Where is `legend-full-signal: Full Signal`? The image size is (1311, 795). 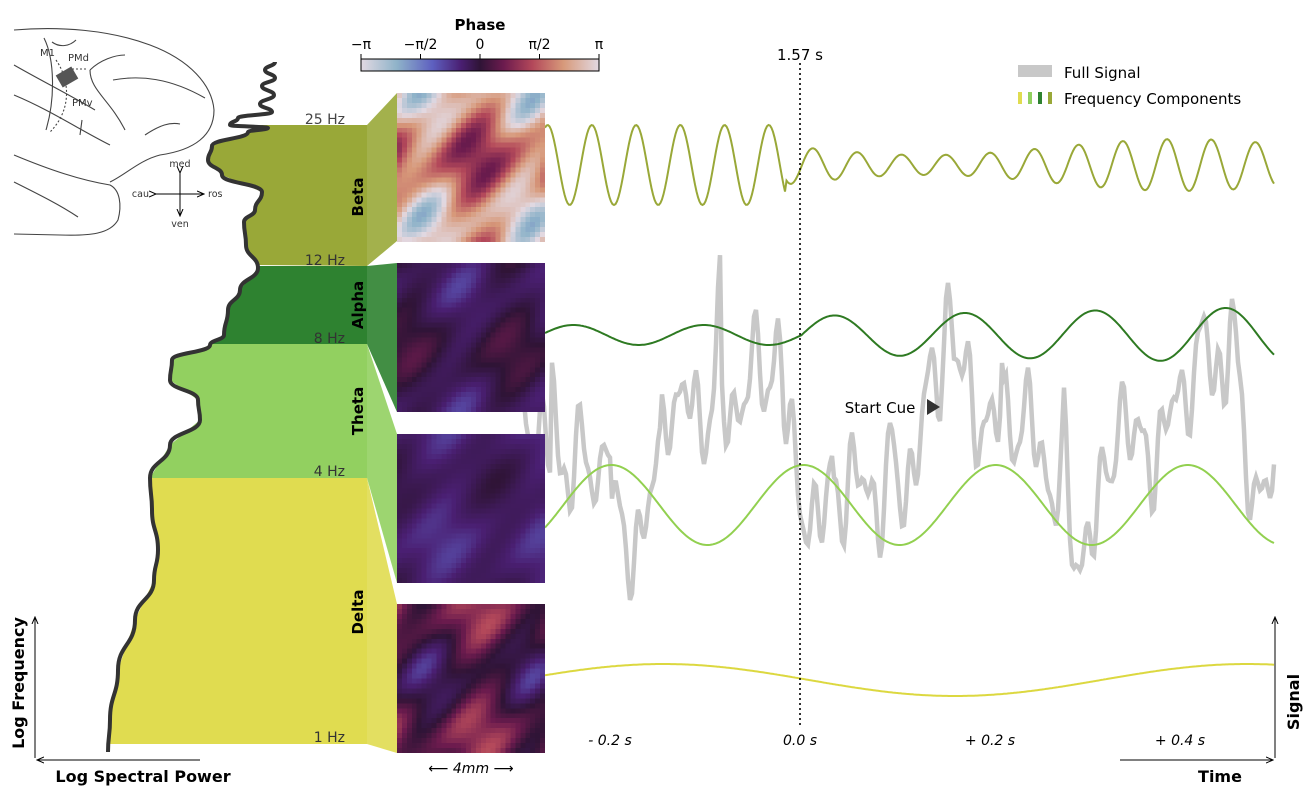 legend-full-signal: Full Signal is located at coordinates (1102, 73).